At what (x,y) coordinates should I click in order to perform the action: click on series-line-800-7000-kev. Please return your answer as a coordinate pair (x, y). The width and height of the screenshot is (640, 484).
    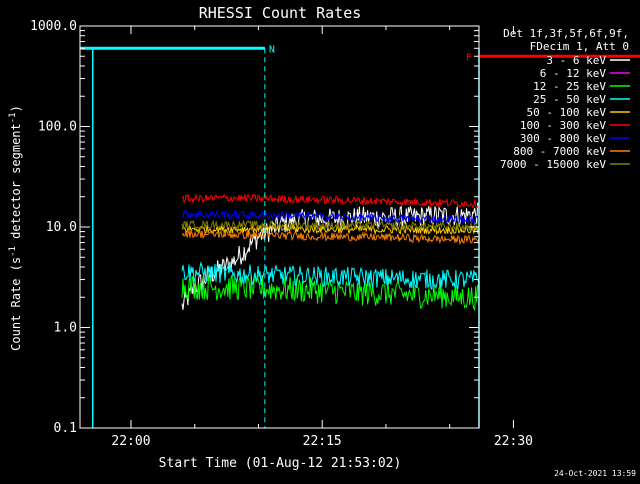
    Looking at the image, I should click on (330, 237).